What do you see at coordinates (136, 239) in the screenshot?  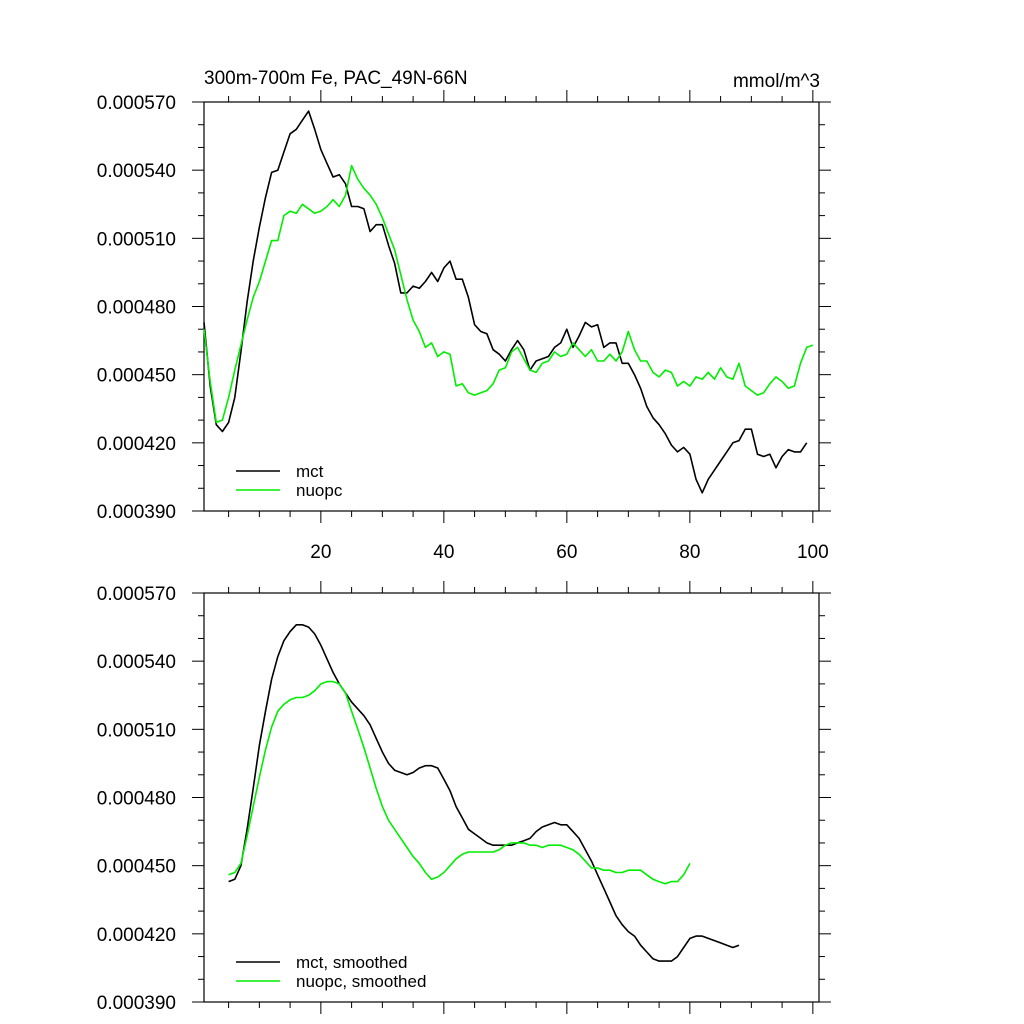 I see `top-y-tick-label: 0.000510` at bounding box center [136, 239].